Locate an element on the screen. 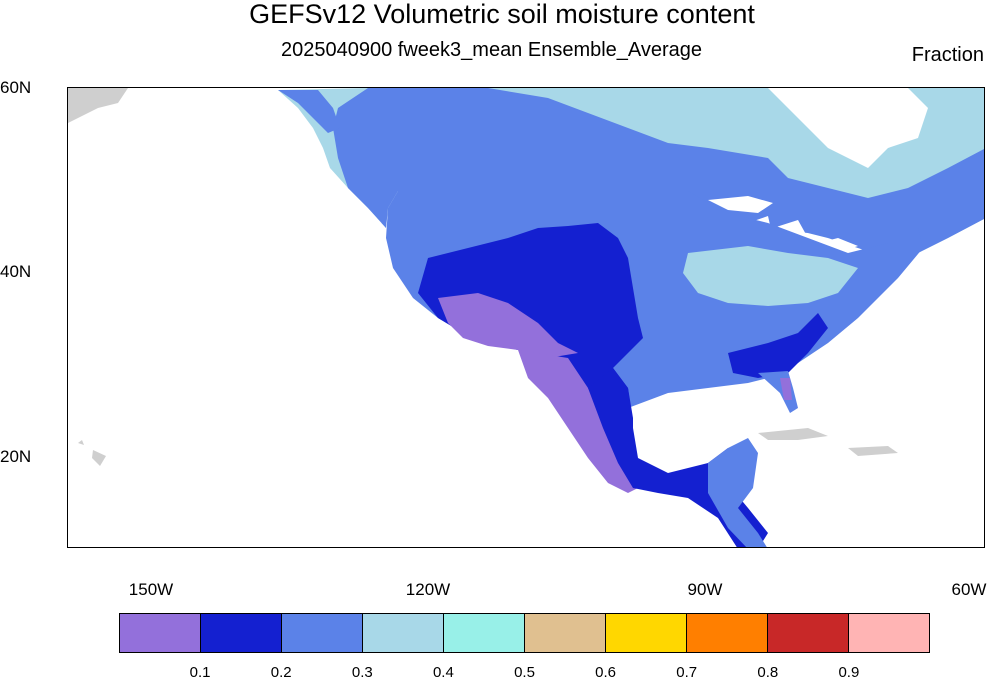 Image resolution: width=1004 pixels, height=682 pixels. colorbar-label: 0.6 is located at coordinates (606, 672).